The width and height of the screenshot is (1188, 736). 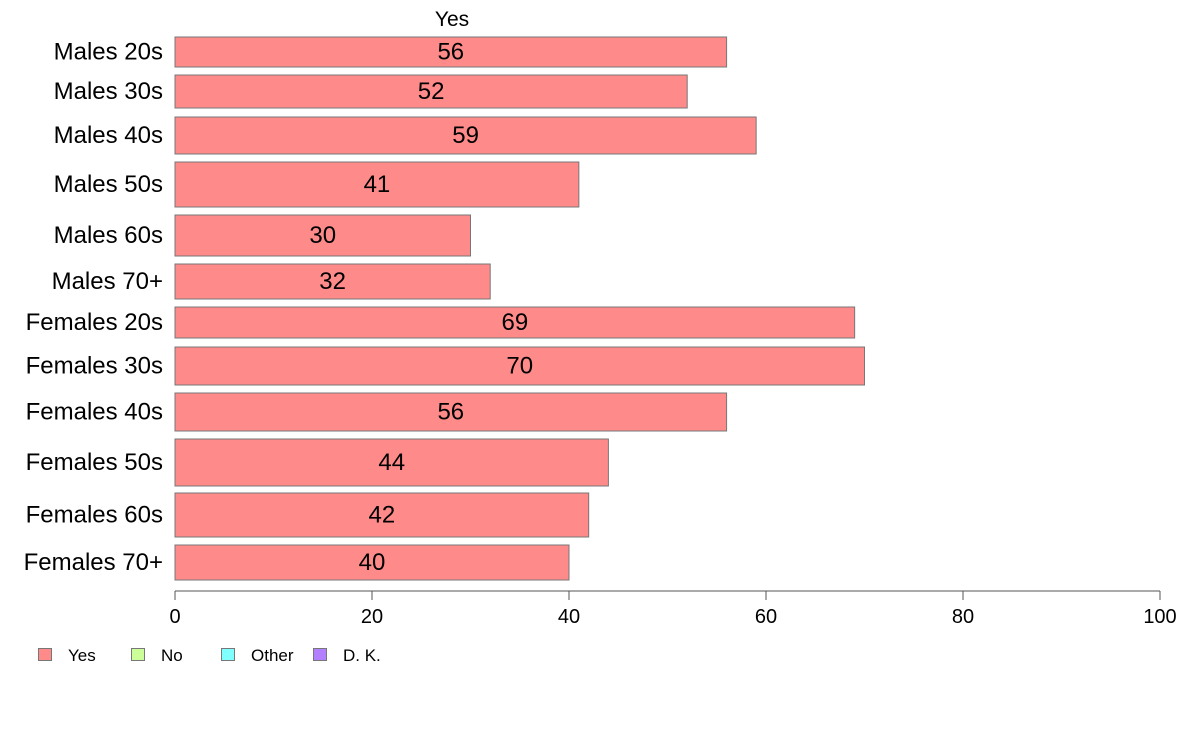 I want to click on category-label: Females 30s, so click(x=94, y=366).